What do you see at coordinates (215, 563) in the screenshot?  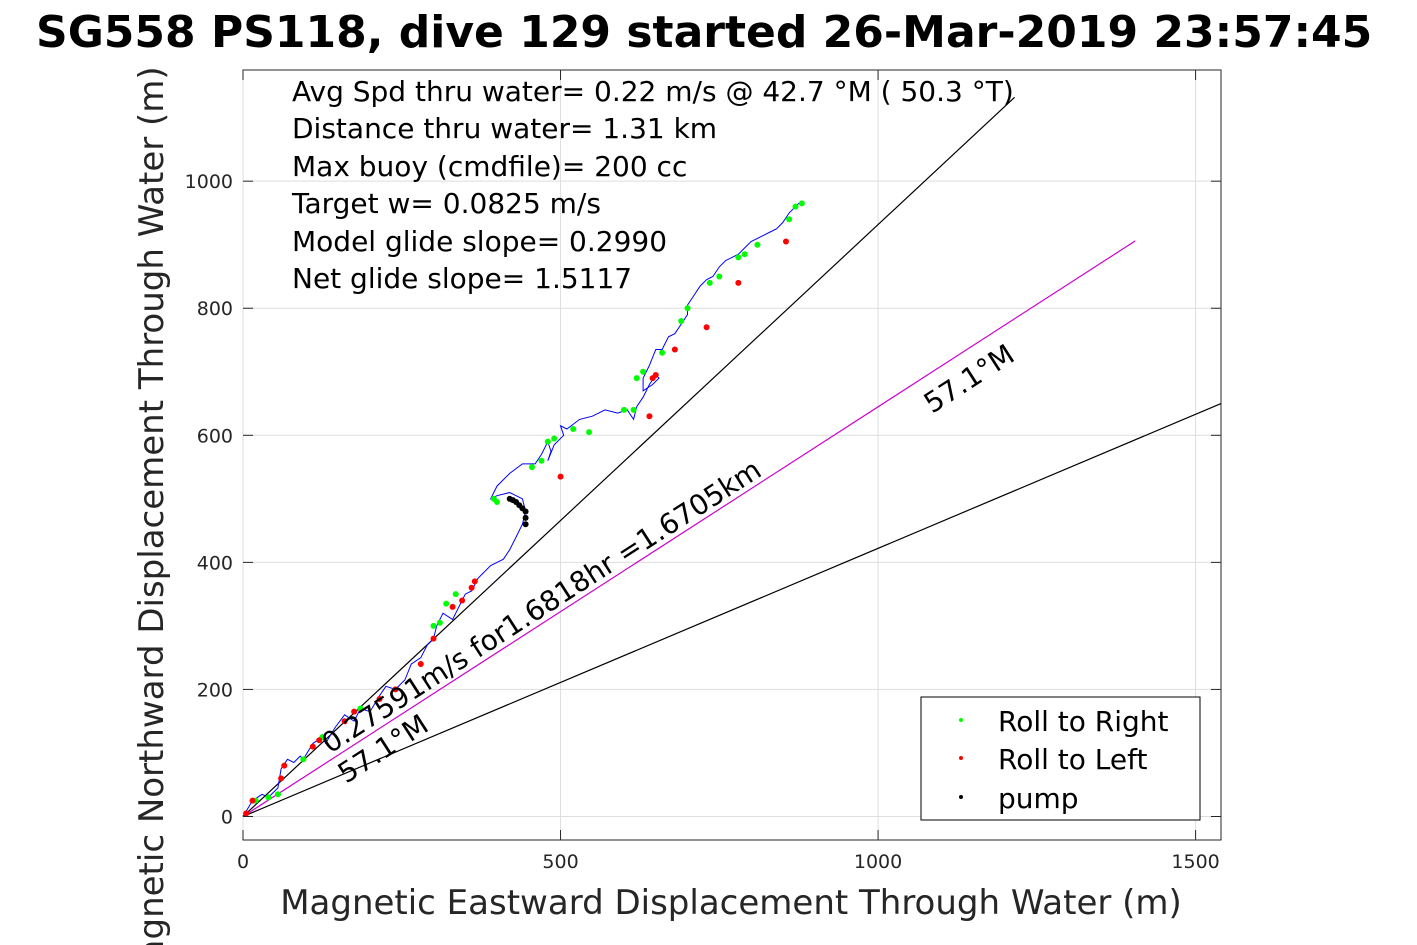 I see `y-tick-label: 400` at bounding box center [215, 563].